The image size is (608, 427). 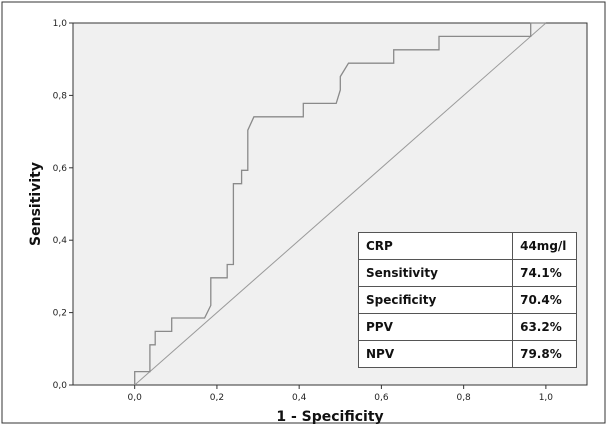 I want to click on table-row: CRP 44mg/l, so click(x=467, y=246).